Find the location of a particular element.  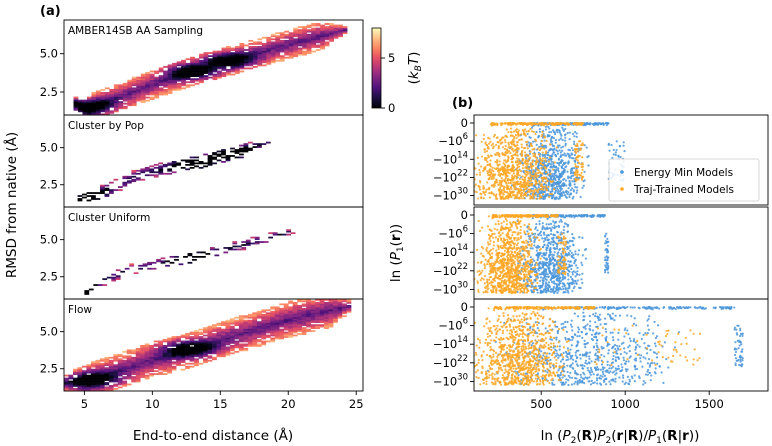

colorbar-tick-label: 5 is located at coordinates (391, 58).